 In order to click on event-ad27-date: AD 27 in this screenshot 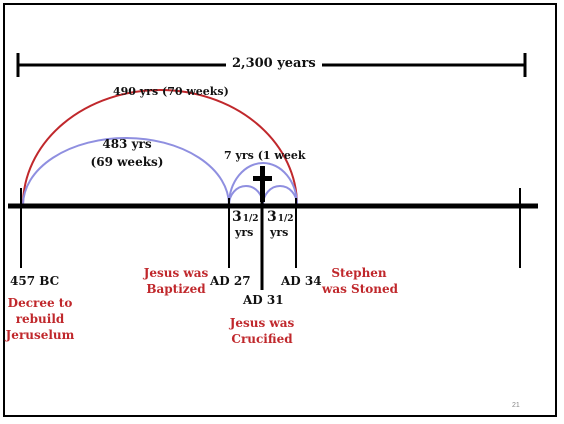, I will do `click(230, 281)`.